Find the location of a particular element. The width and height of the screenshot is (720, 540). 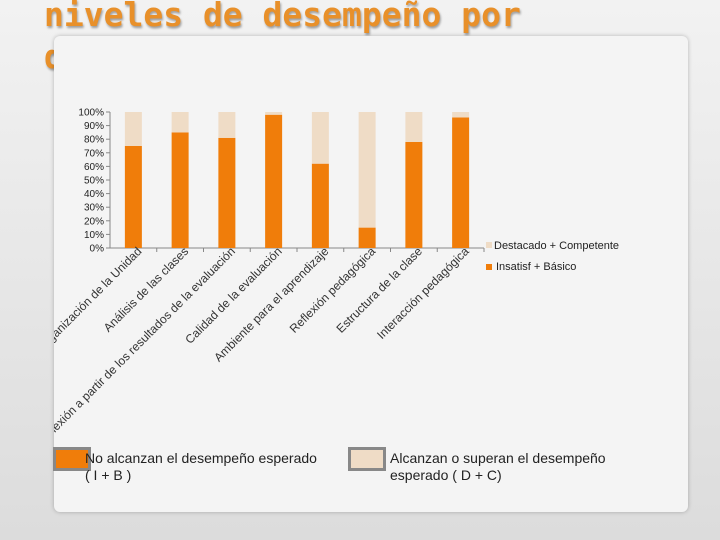

y-tick-label: 70% is located at coordinates (94, 153).